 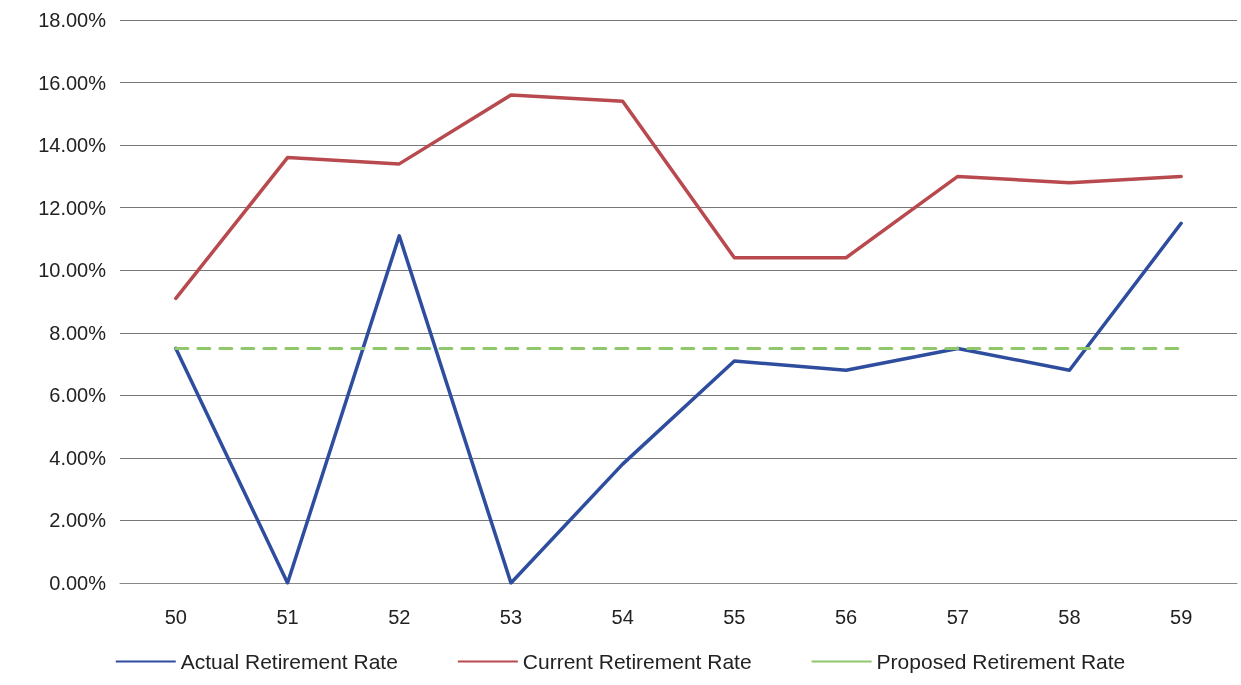 I want to click on y-tick-label: 4.00%, so click(x=78, y=457).